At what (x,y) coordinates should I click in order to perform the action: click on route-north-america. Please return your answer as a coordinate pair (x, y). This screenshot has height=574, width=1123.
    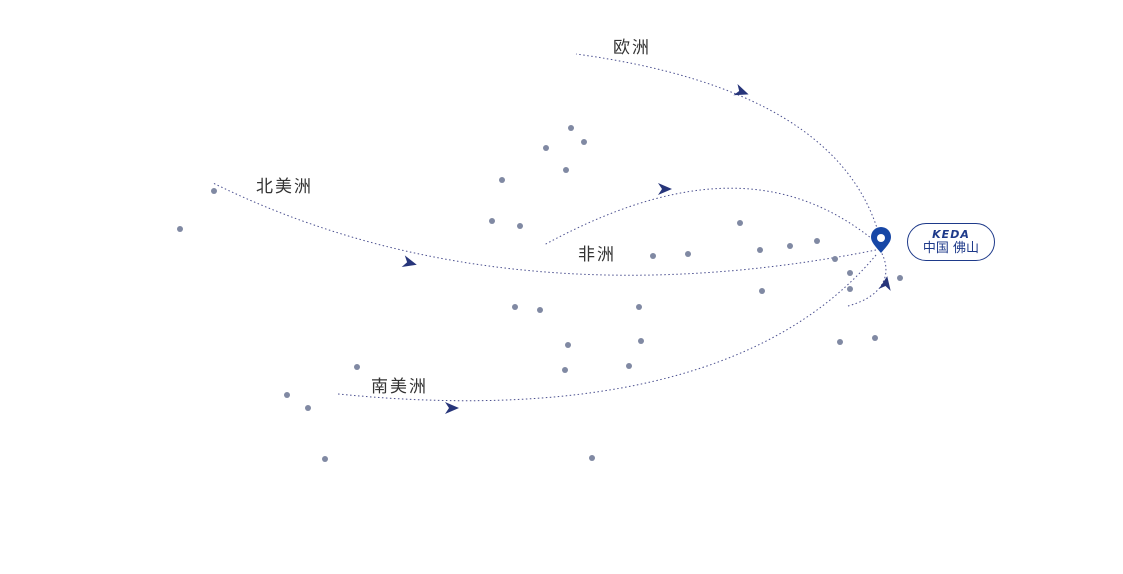
    Looking at the image, I should click on (544, 229).